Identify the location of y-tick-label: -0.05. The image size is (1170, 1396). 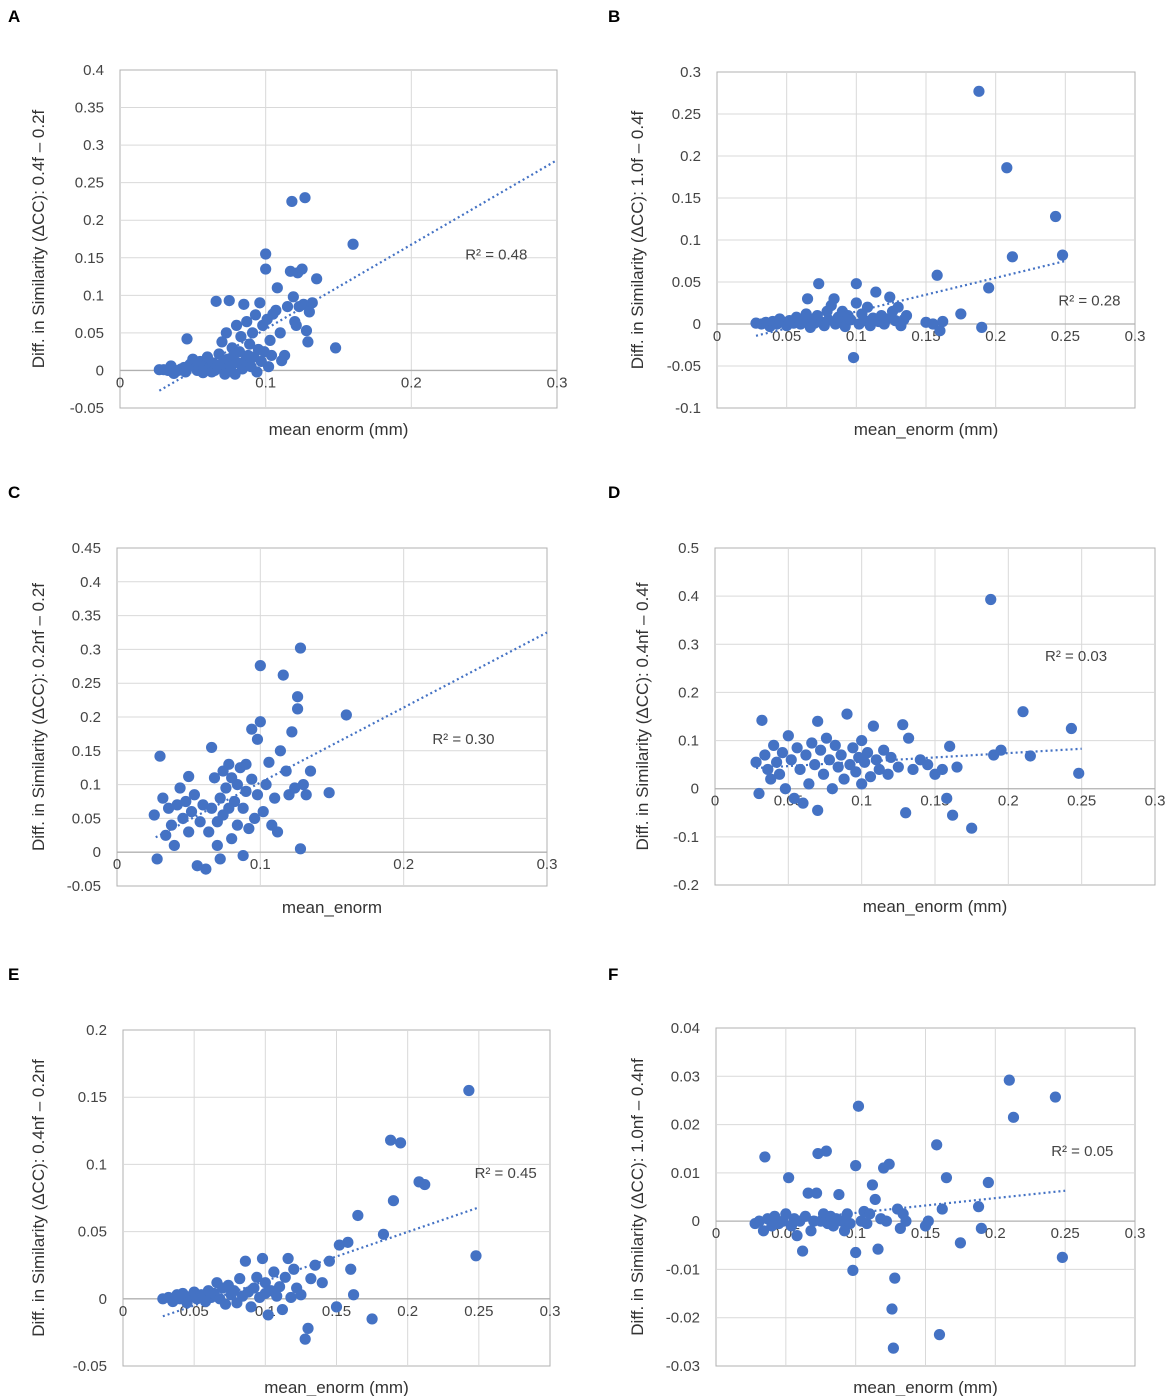
(90, 1366).